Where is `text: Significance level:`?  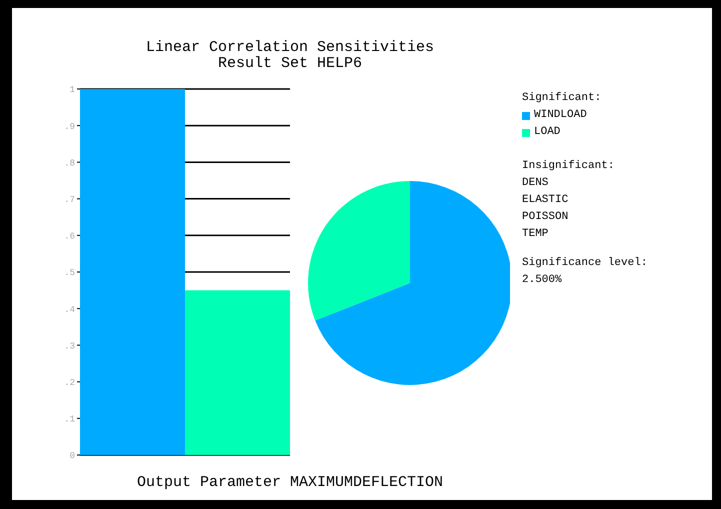 text: Significance level: is located at coordinates (585, 263).